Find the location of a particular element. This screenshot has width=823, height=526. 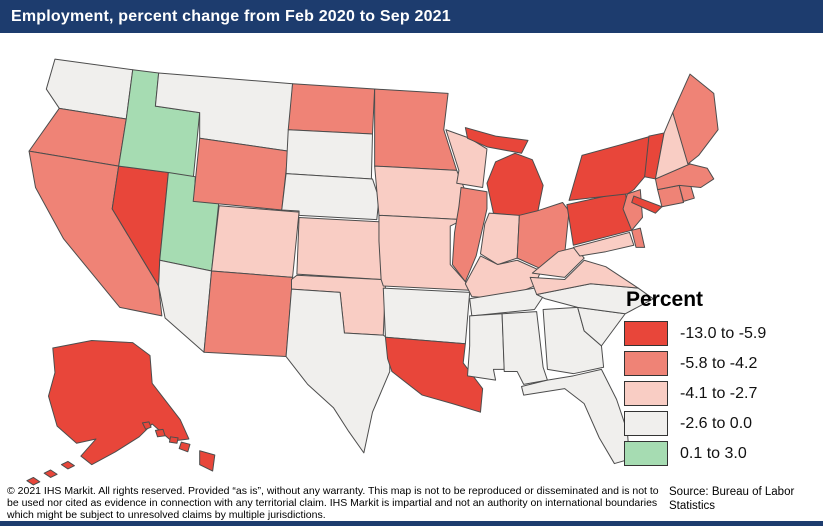

state-nd: North Dakota is located at coordinates (331, 109).